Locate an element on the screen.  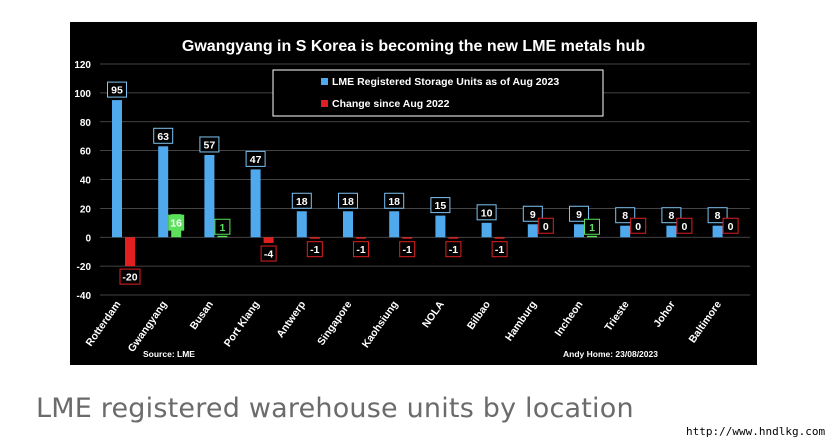
storage-value-label: 95 is located at coordinates (117, 91).